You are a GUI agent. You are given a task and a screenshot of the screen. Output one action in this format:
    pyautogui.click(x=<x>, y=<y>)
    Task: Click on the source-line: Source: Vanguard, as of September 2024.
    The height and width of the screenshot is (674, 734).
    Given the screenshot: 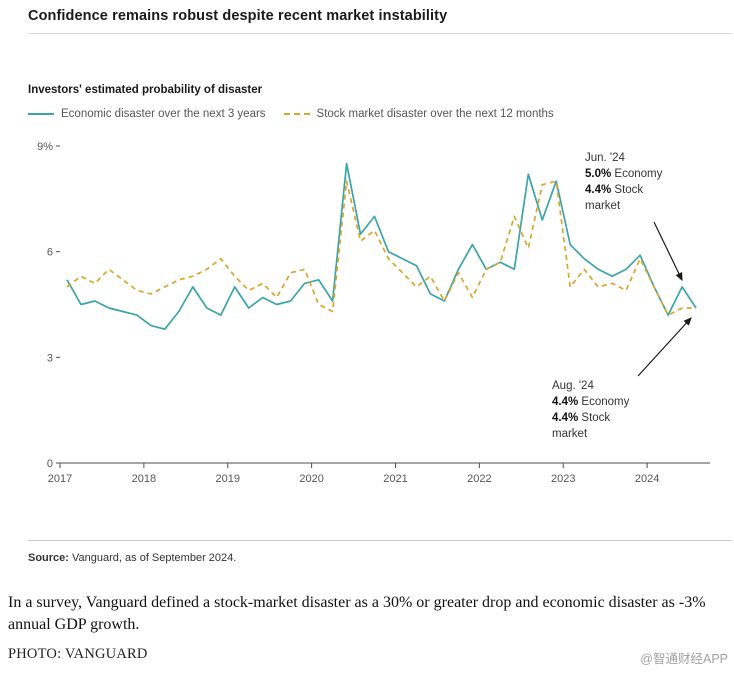 What is the action you would take?
    pyautogui.click(x=132, y=558)
    